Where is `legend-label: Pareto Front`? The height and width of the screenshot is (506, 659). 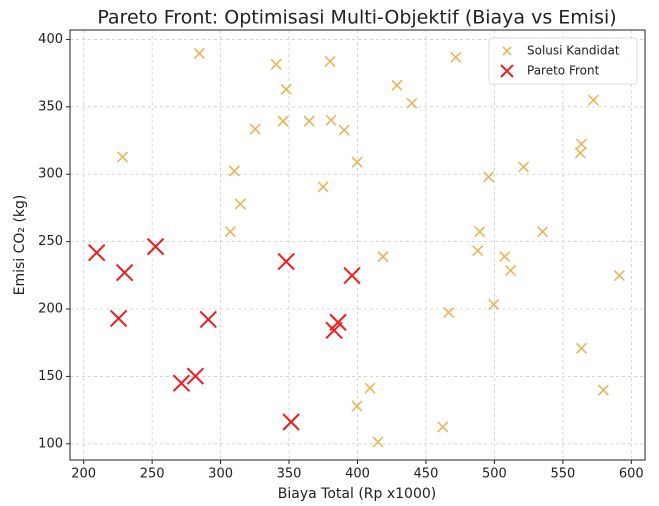
legend-label: Pareto Front is located at coordinates (563, 71).